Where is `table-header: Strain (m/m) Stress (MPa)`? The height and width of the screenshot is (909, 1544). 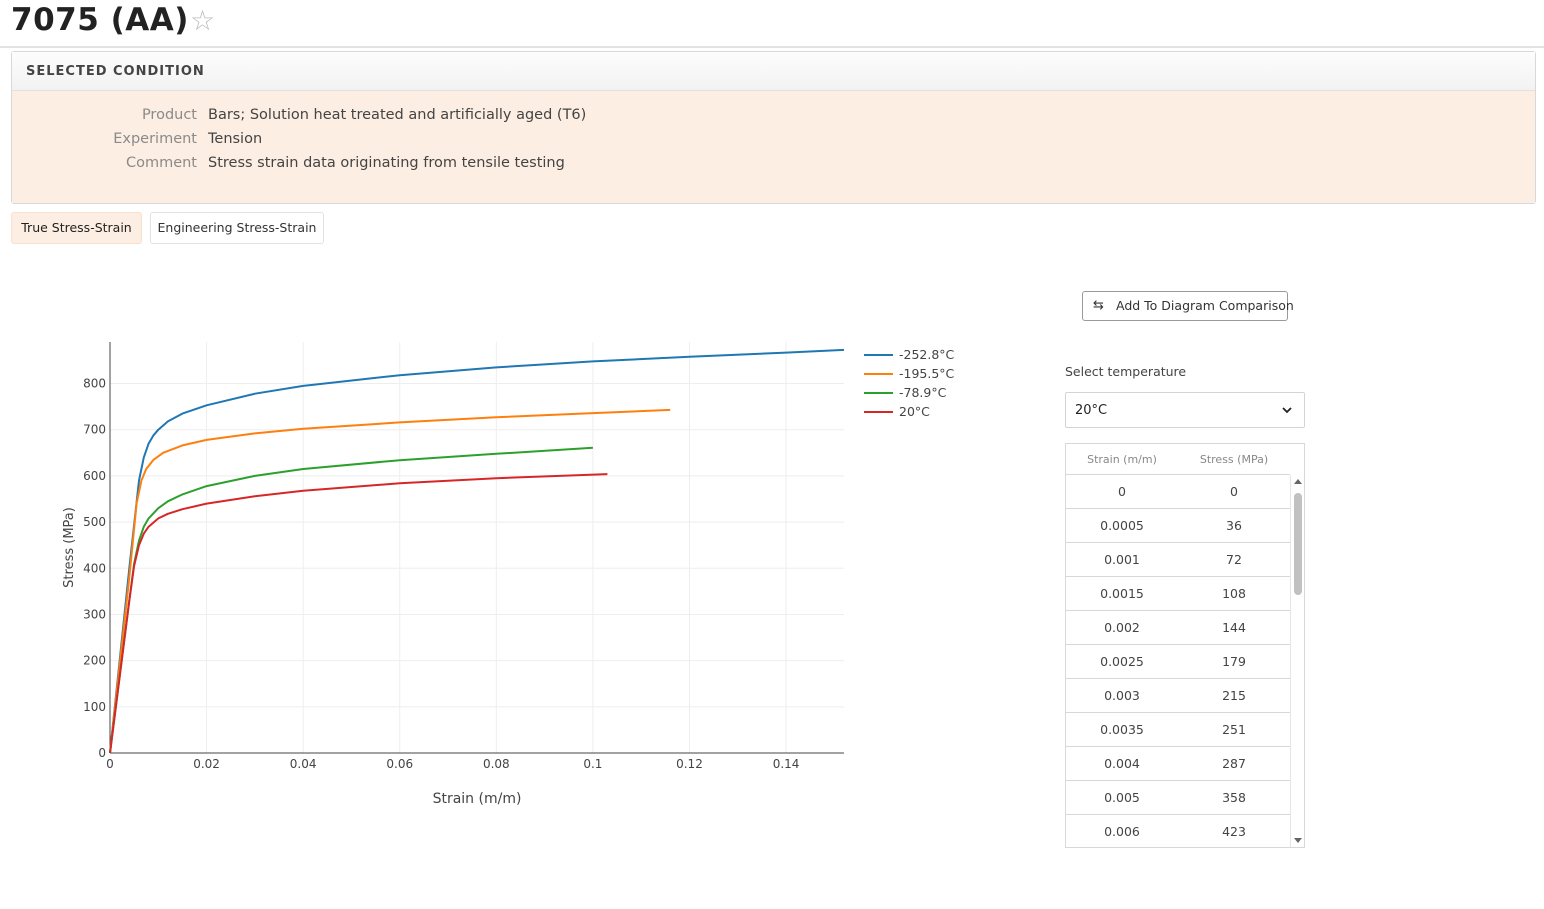
table-header: Strain (m/m) Stress (MPa) is located at coordinates (1178, 459).